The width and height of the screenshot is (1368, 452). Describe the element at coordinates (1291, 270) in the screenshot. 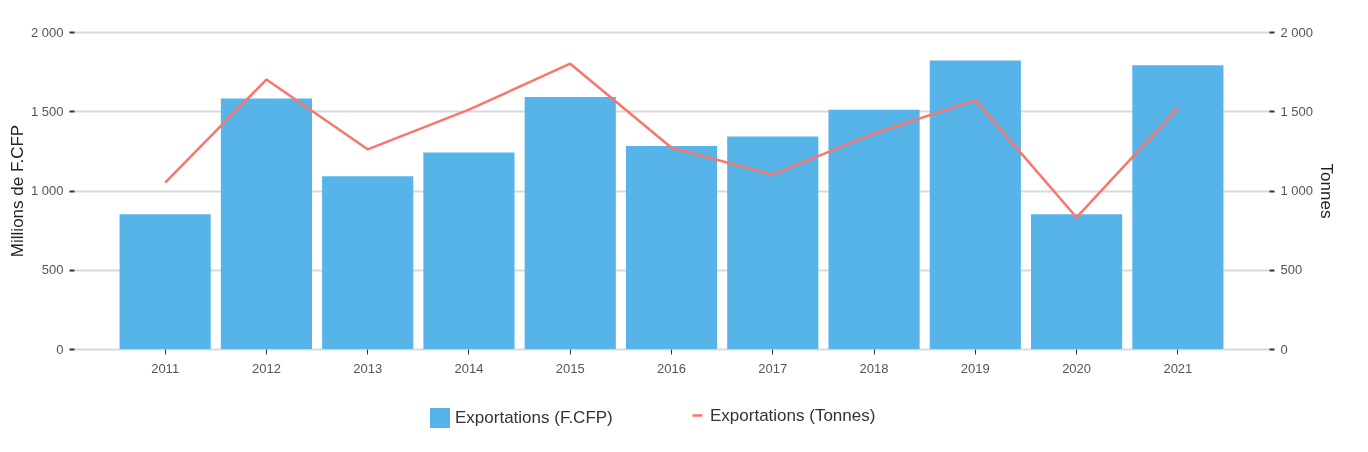

I see `y2-tick-label: 500` at that location.